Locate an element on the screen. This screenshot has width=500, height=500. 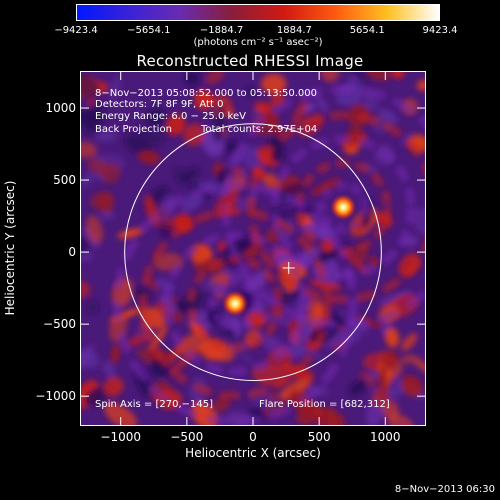
colorbar-tick-label: 9423.4 is located at coordinates (440, 30).